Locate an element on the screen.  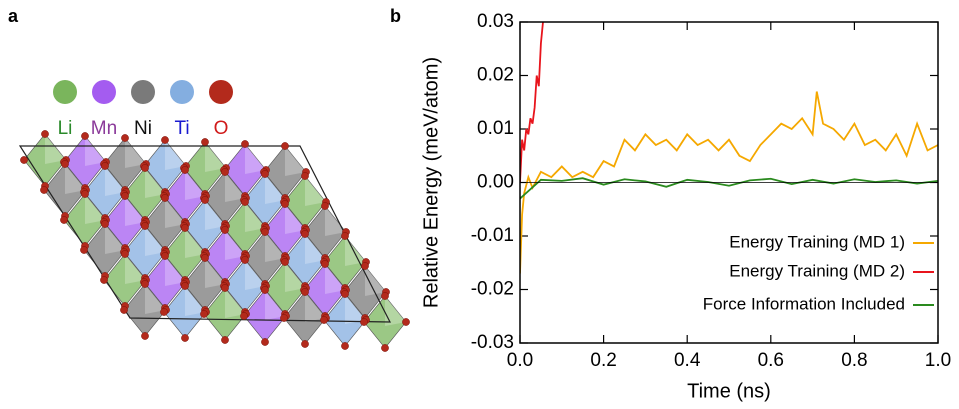
y-tick-label: 0.02 is located at coordinates (495, 75).